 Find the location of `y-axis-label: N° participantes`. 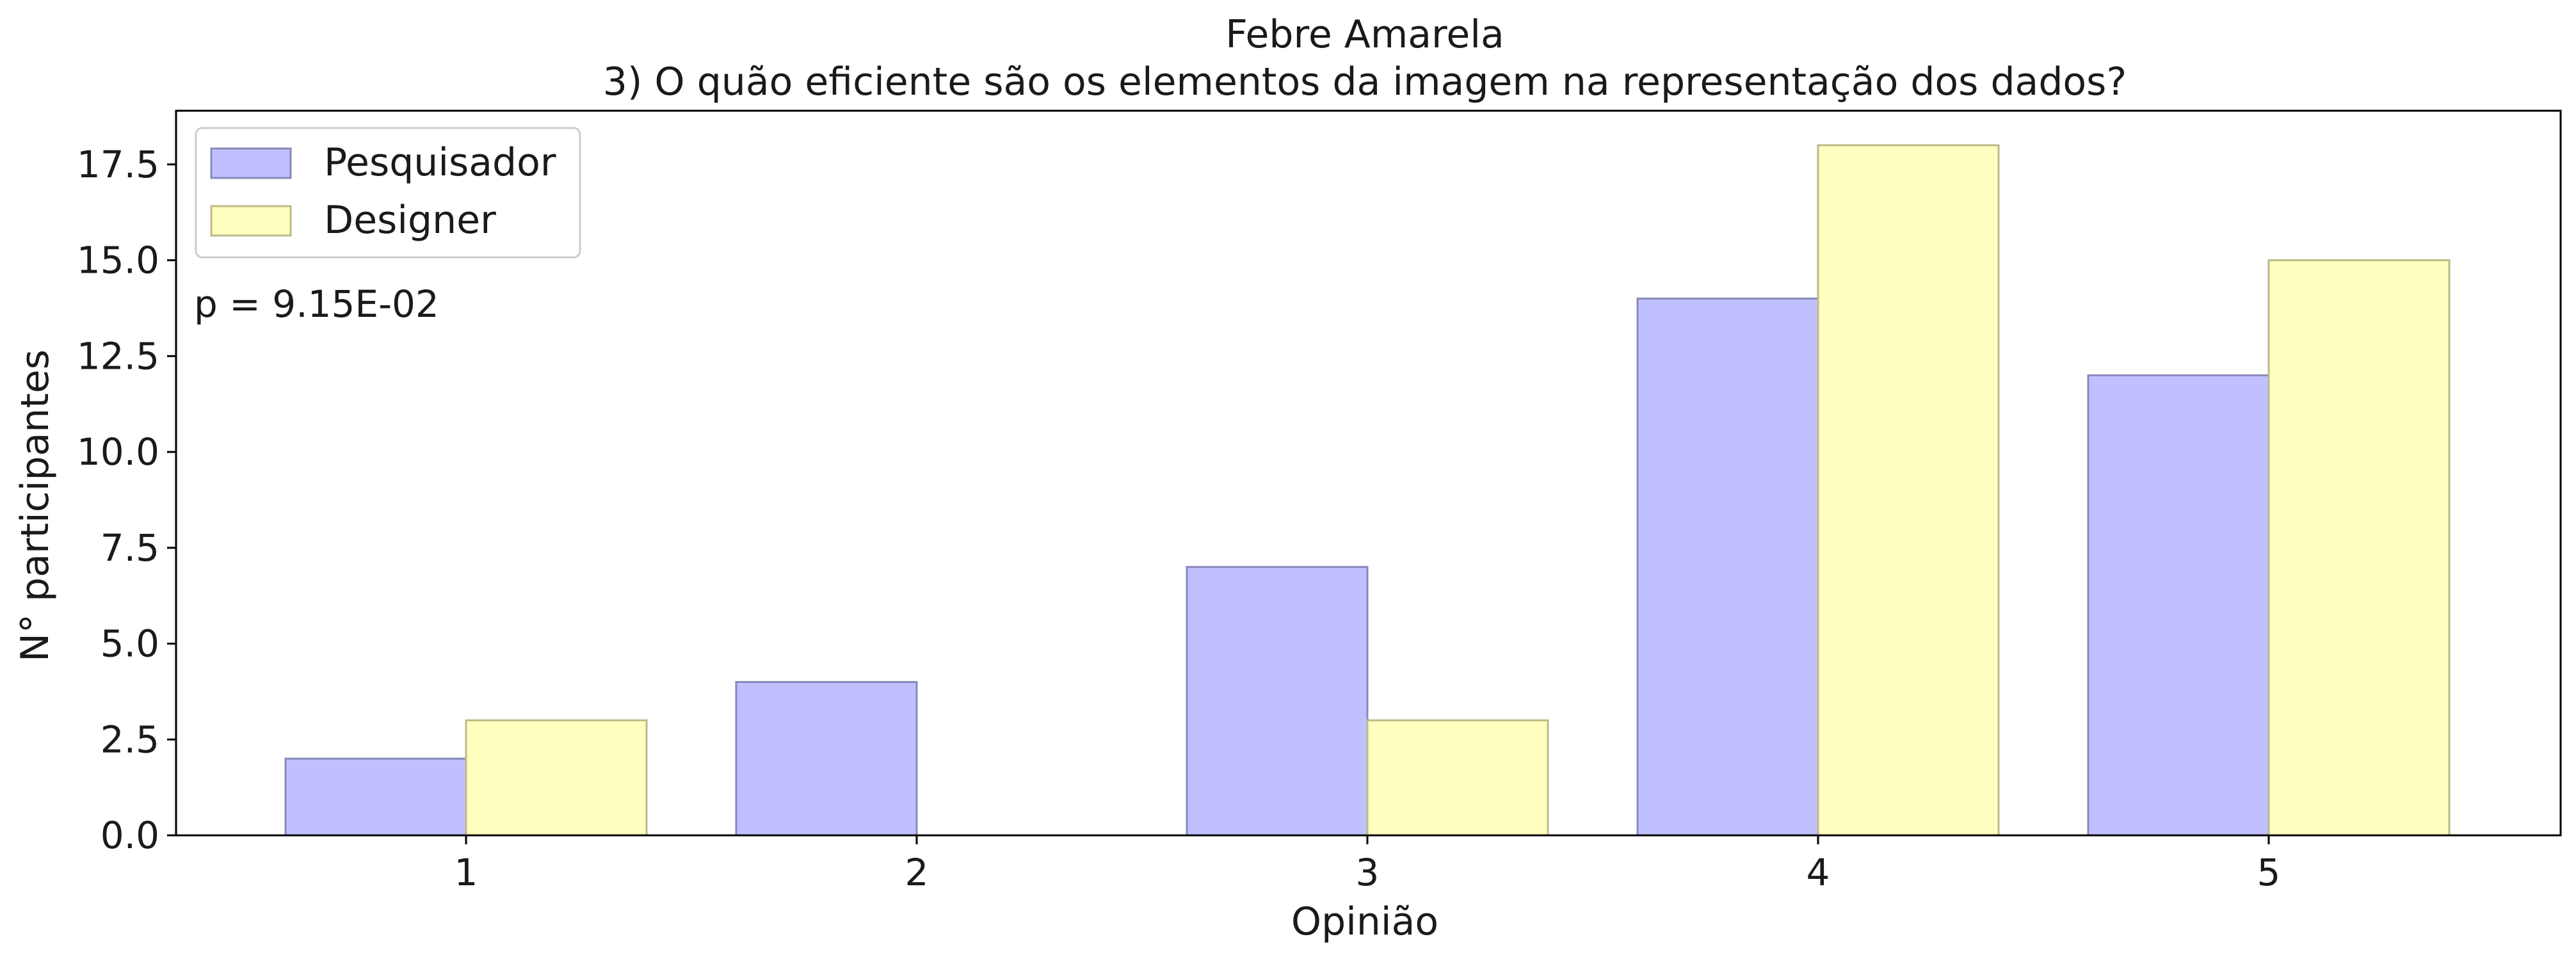

y-axis-label: N° participantes is located at coordinates (35, 505).